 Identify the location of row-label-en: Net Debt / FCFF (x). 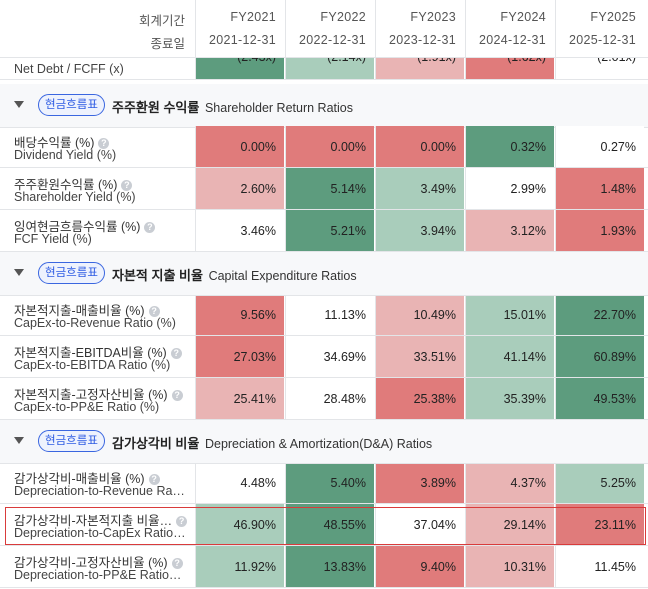
(69, 69).